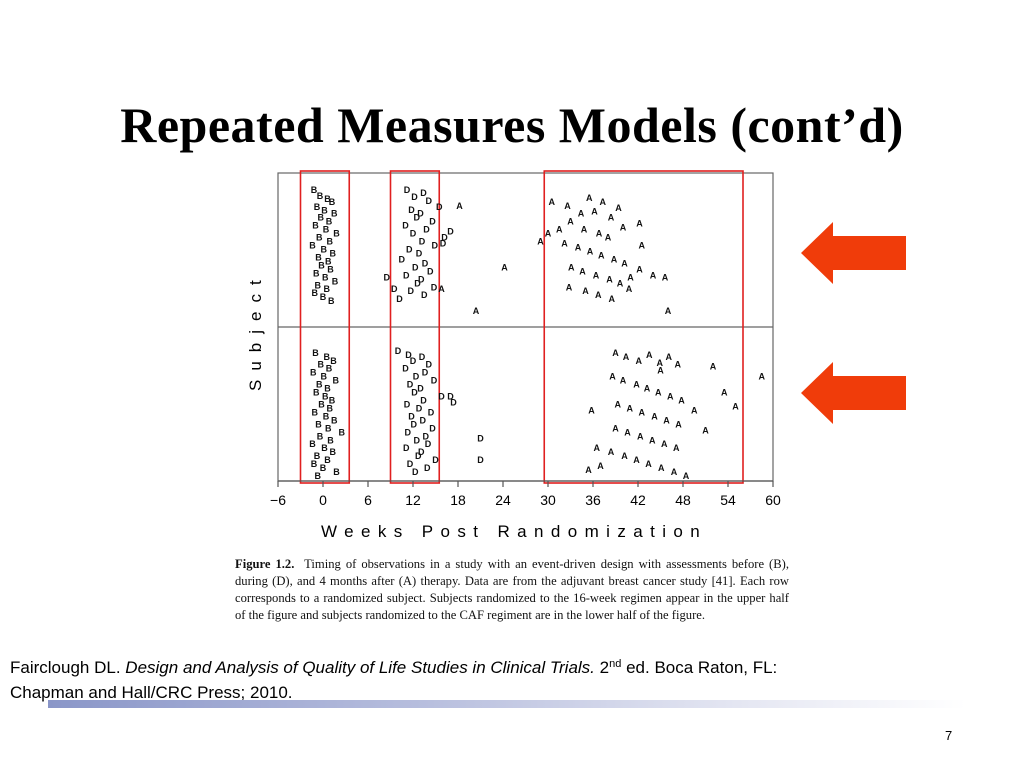  What do you see at coordinates (525, 494) in the screenshot?
I see `x-axis: −6 0 6 12 18 24 30 36 42 48 54 60` at bounding box center [525, 494].